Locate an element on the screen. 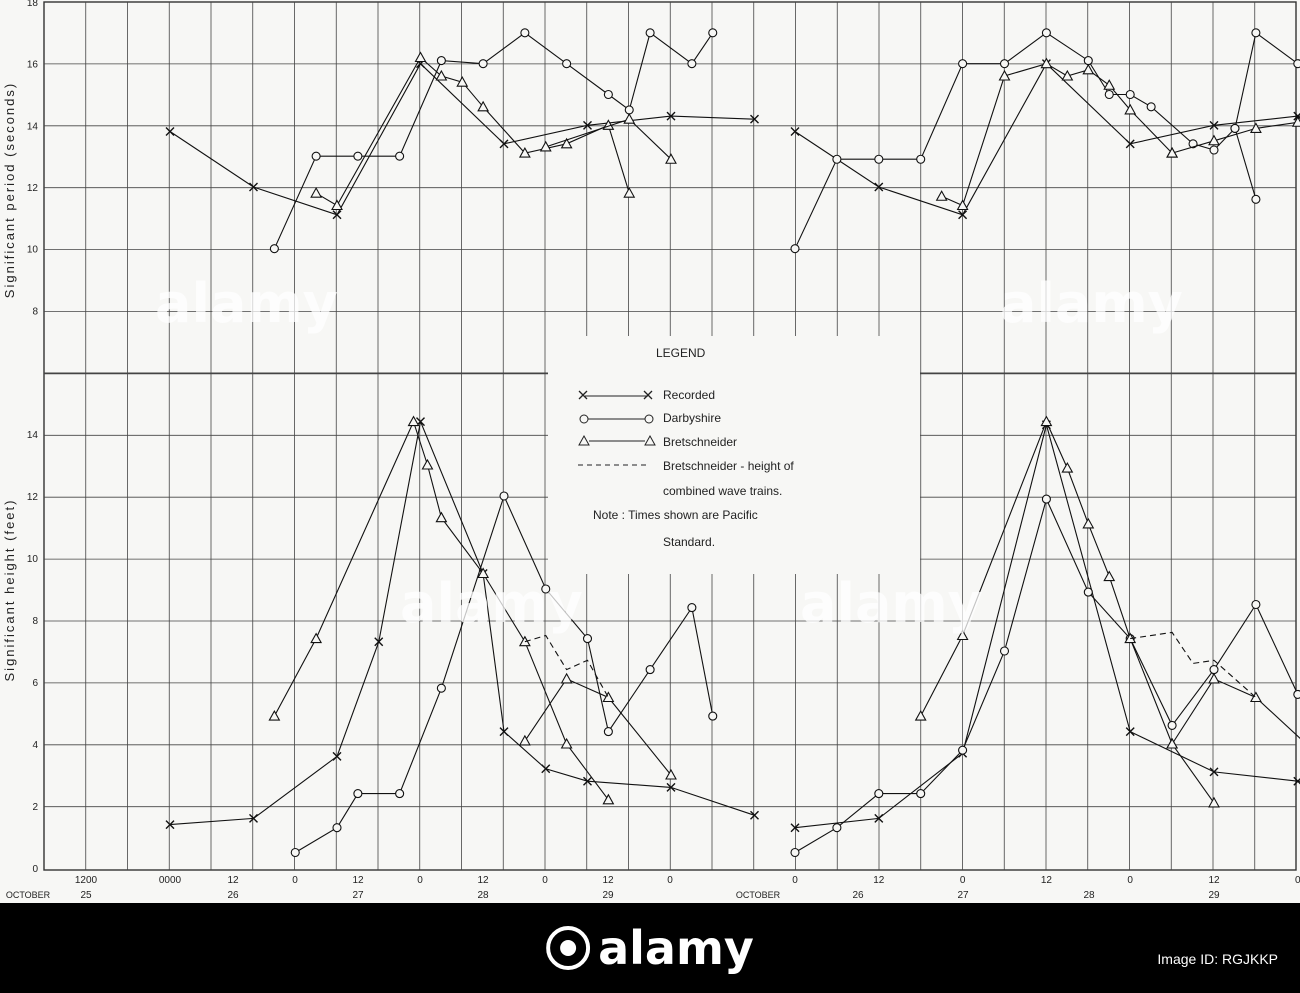 Image resolution: width=1300 pixels, height=993 pixels. legend-label-bretschneider: Bretschneider is located at coordinates (700, 442).